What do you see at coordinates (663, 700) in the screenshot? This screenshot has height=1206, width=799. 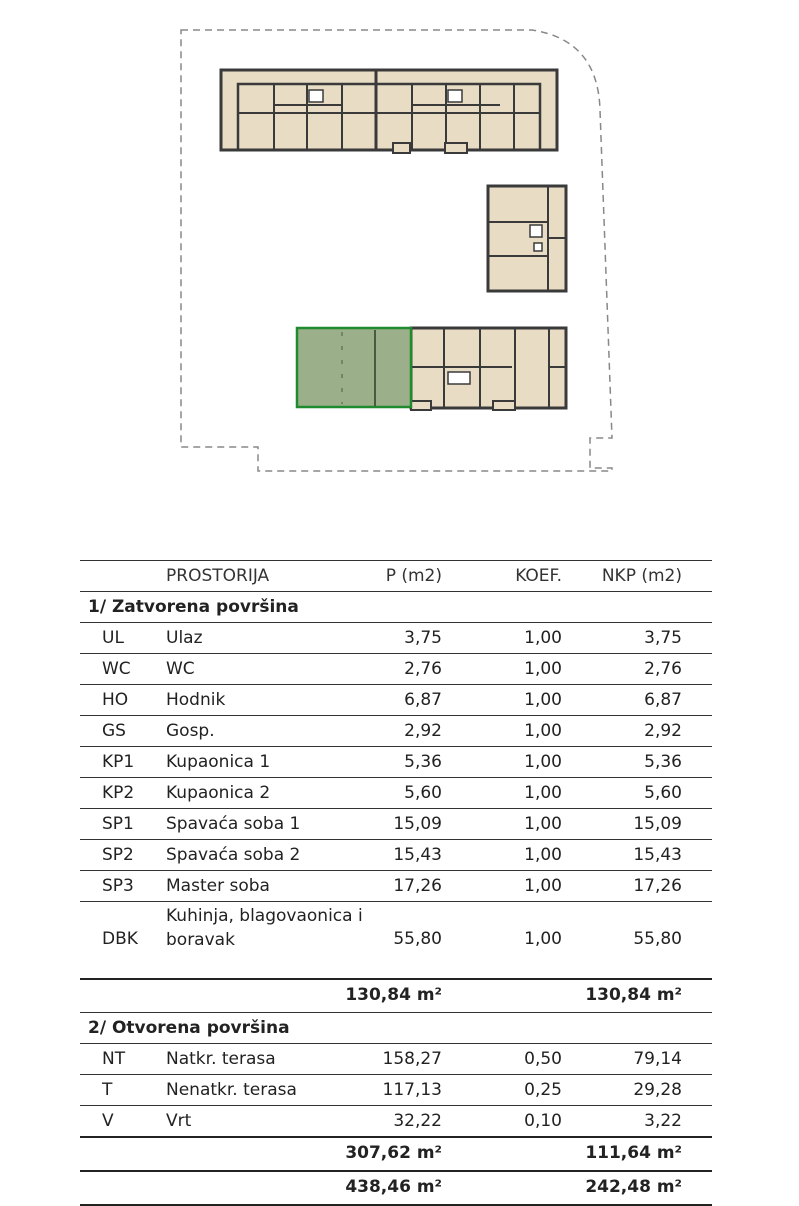 I see `cell-net: 6,87` at bounding box center [663, 700].